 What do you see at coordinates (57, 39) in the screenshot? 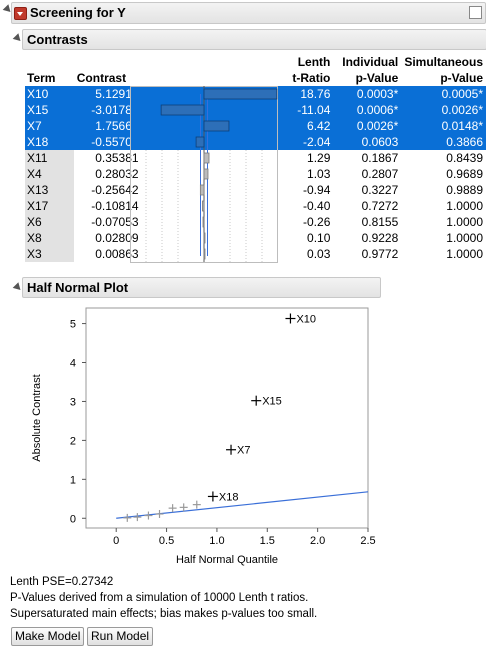
I see `contrasts-title: Contrasts` at bounding box center [57, 39].